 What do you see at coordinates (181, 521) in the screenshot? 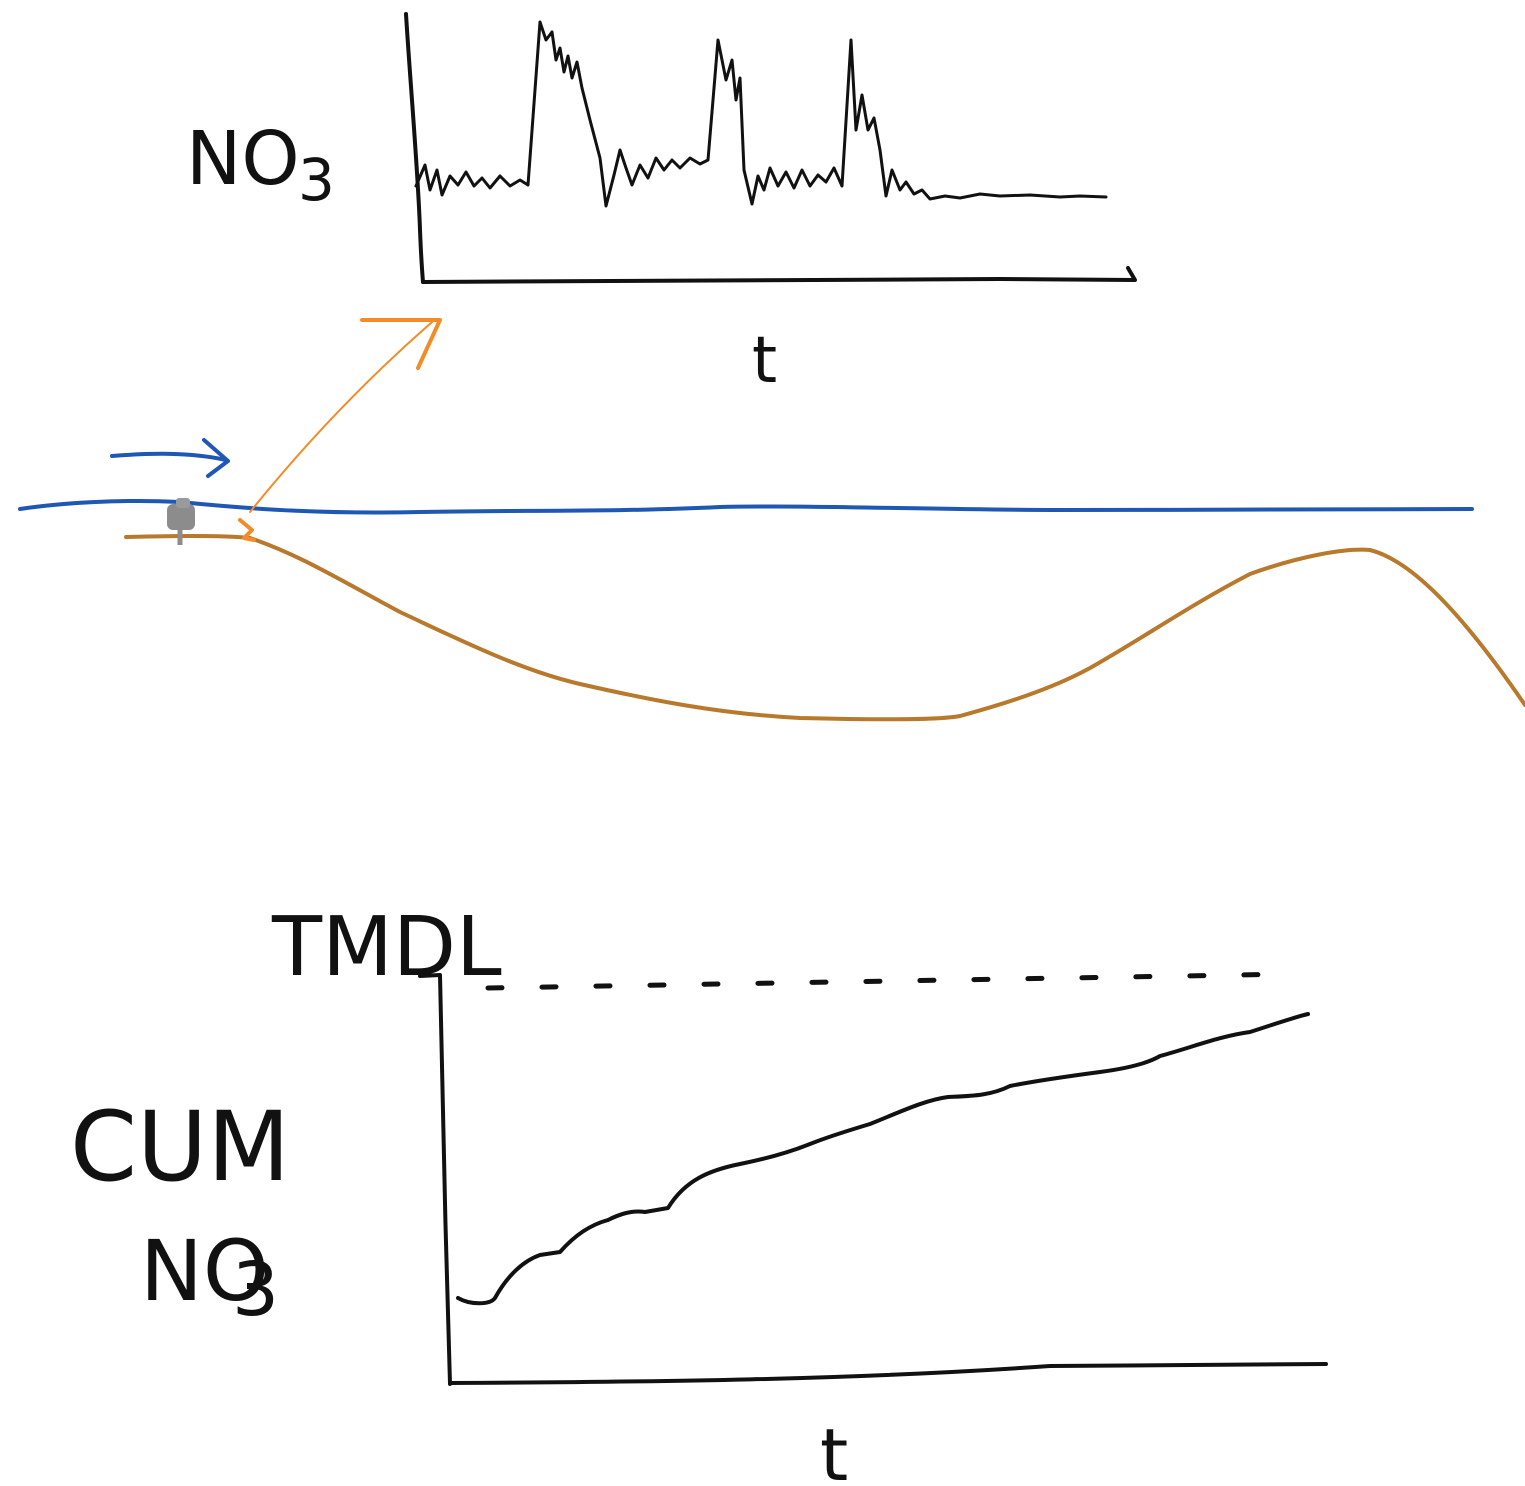
I see `sensor-icon` at bounding box center [181, 521].